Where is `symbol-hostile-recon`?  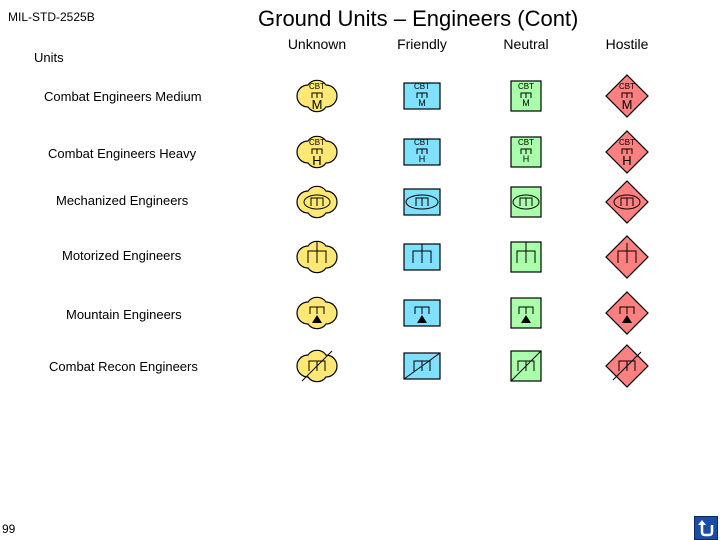 symbol-hostile-recon is located at coordinates (627, 366).